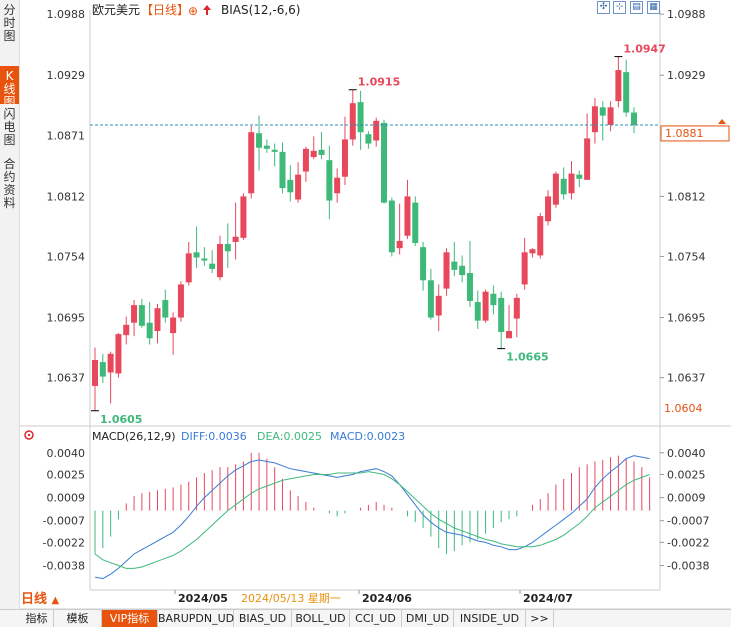 The width and height of the screenshot is (731, 627). What do you see at coordinates (686, 378) in the screenshot?
I see `price-tick-label: 1.0637` at bounding box center [686, 378].